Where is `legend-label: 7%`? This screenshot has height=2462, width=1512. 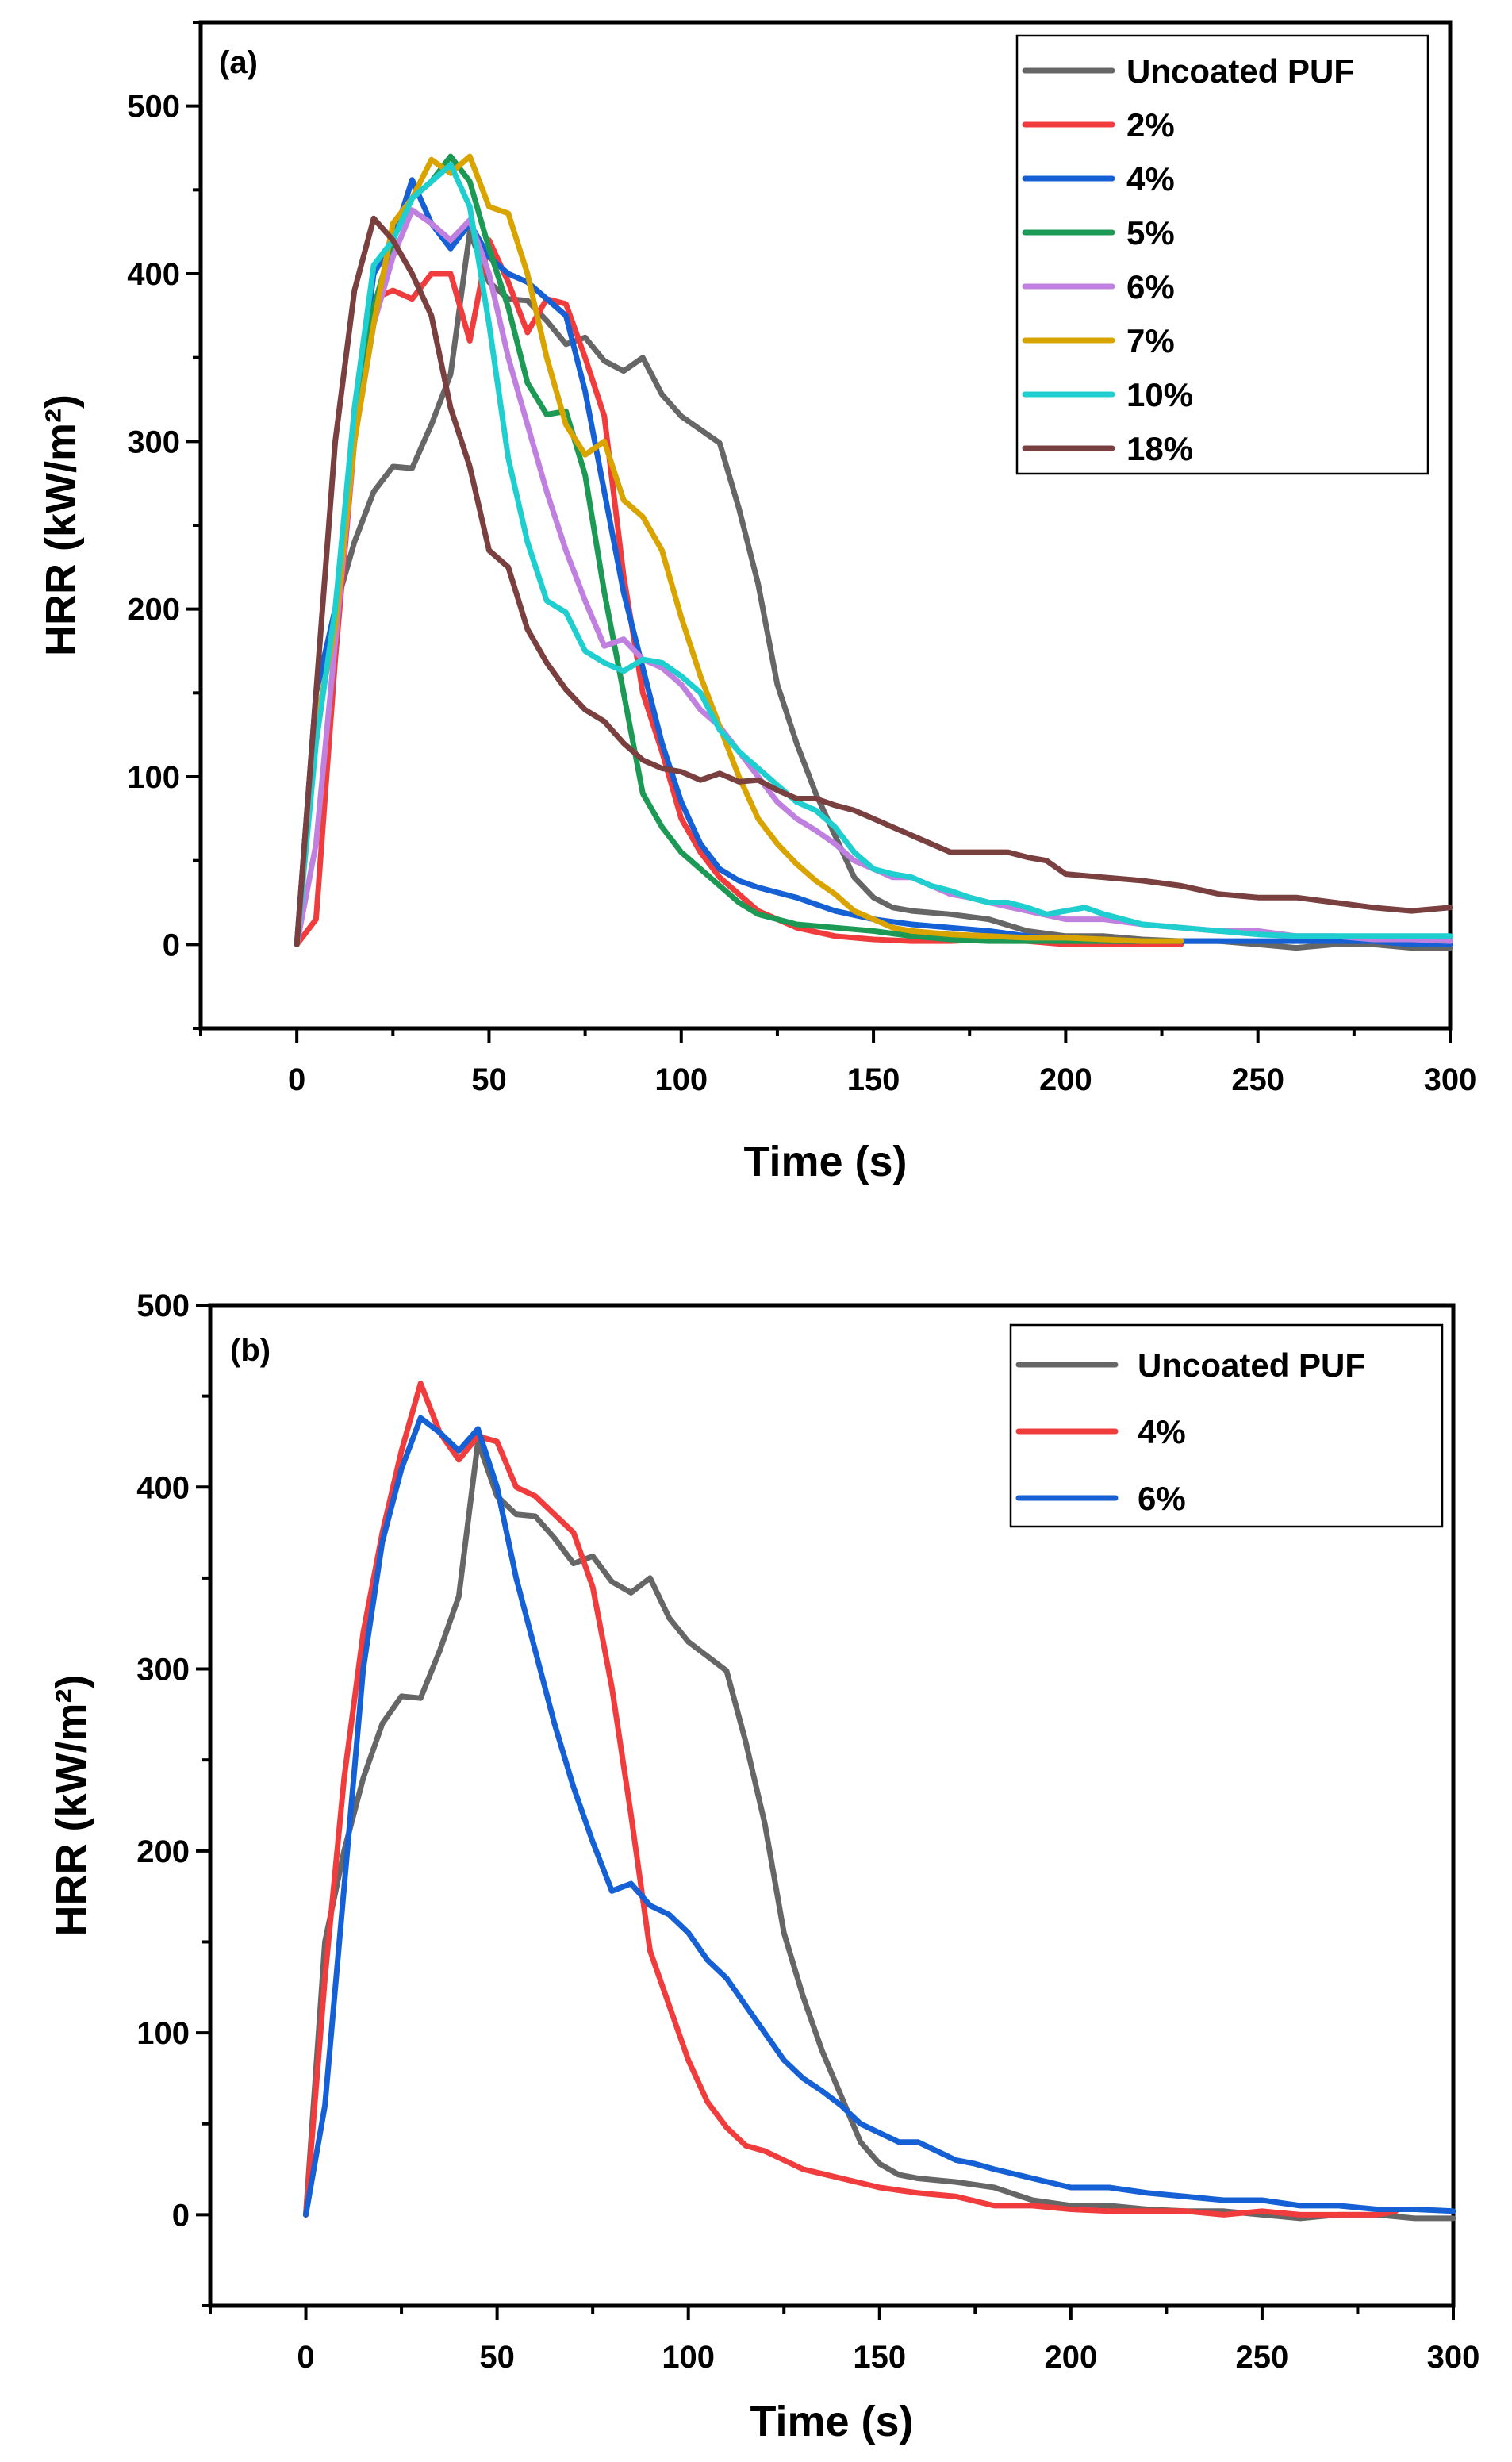 legend-label: 7% is located at coordinates (1151, 340).